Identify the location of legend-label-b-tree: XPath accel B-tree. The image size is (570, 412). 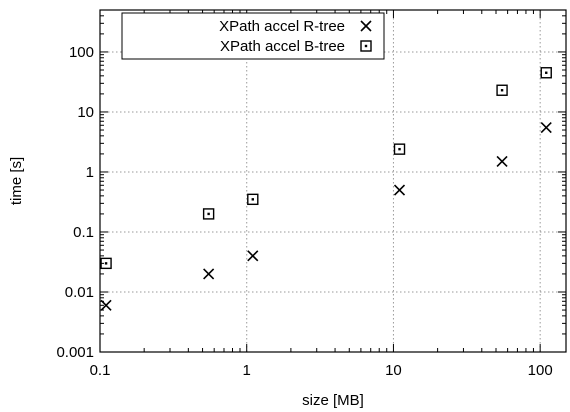
(282, 46).